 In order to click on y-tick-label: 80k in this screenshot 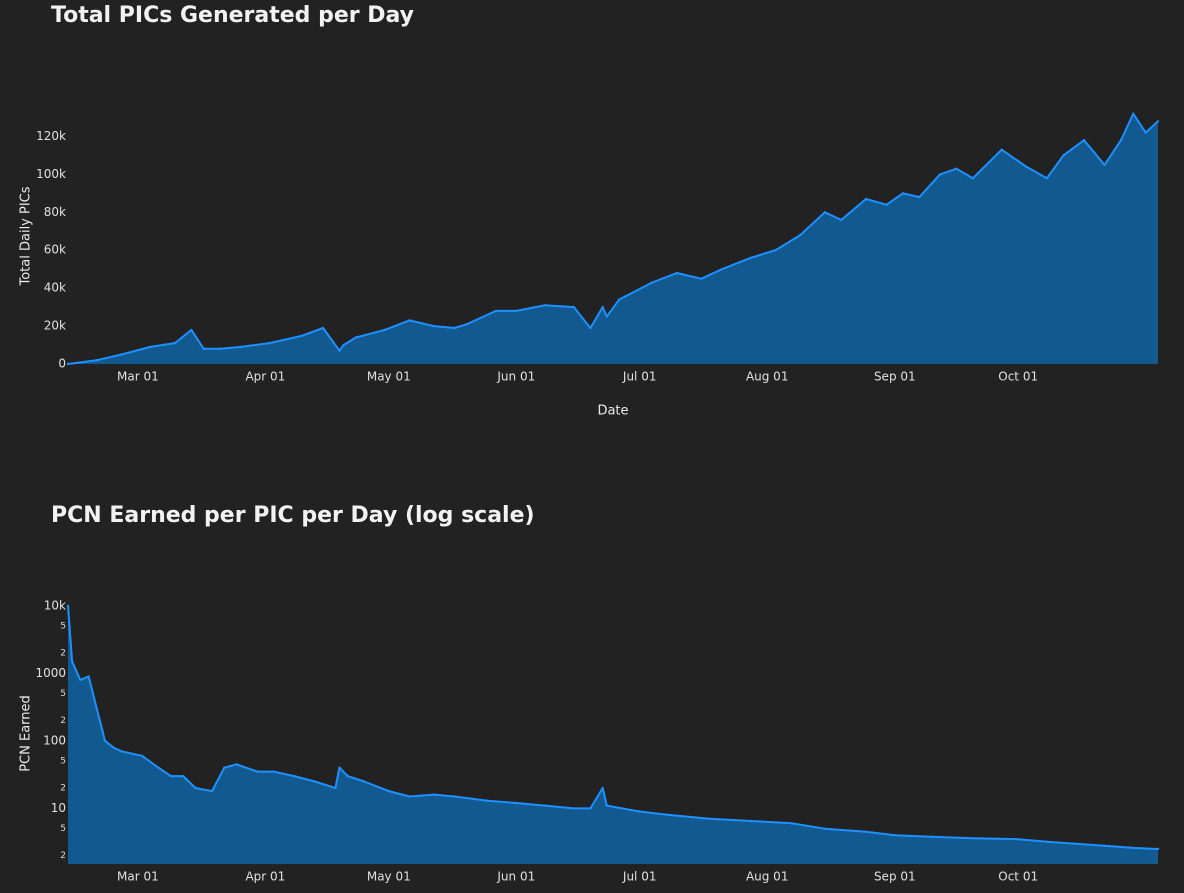, I will do `click(55, 212)`.